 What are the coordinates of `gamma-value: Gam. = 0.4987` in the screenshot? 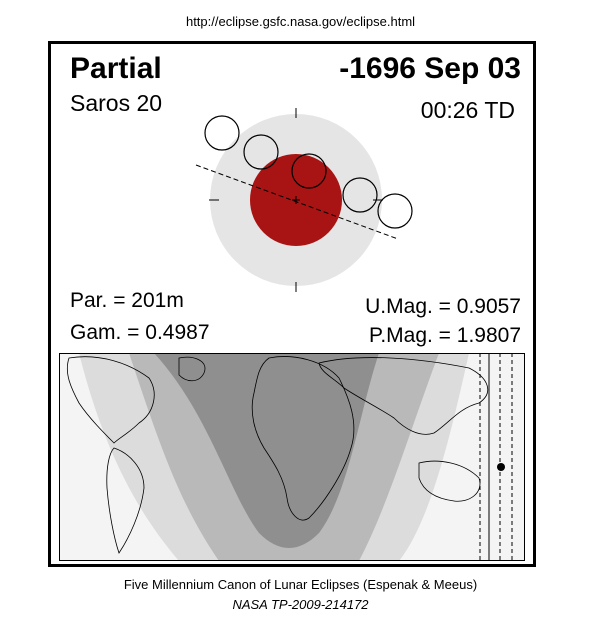 It's located at (140, 332).